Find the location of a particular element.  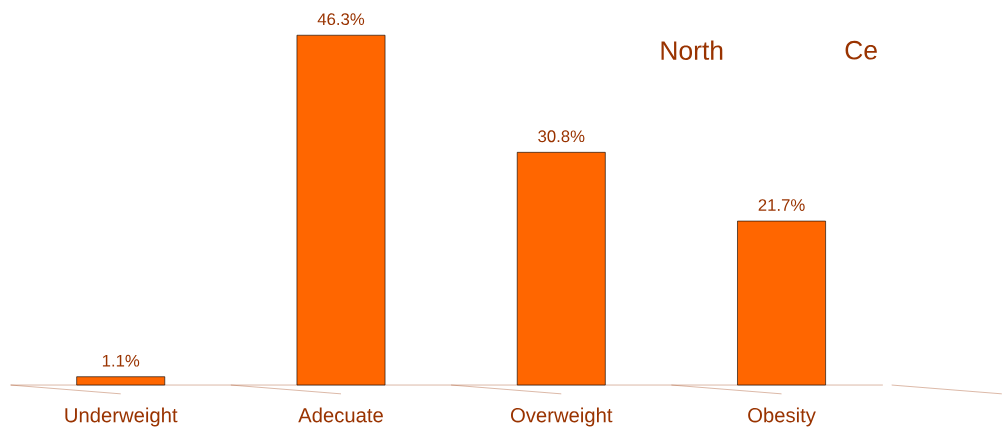

data-label: 1.1% is located at coordinates (121, 361).